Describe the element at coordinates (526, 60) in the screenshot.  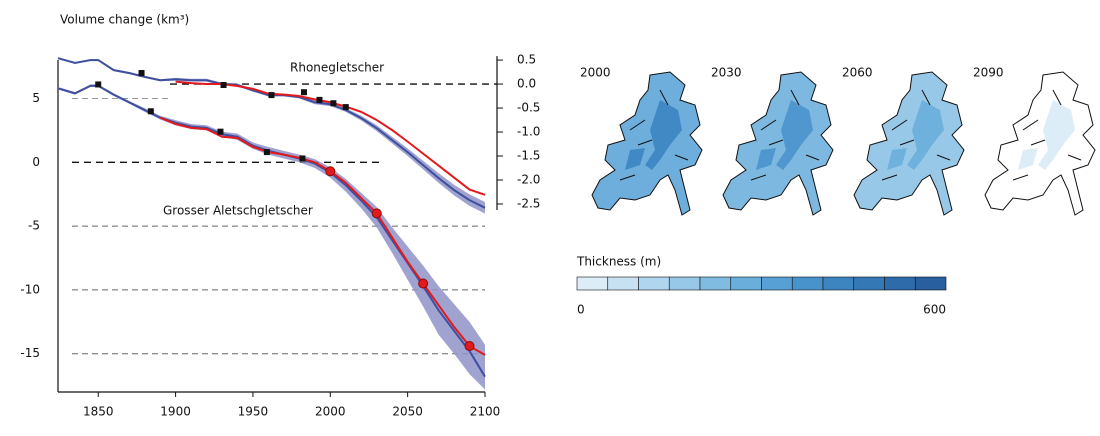
I see `y2-tick-label: 0.5` at that location.